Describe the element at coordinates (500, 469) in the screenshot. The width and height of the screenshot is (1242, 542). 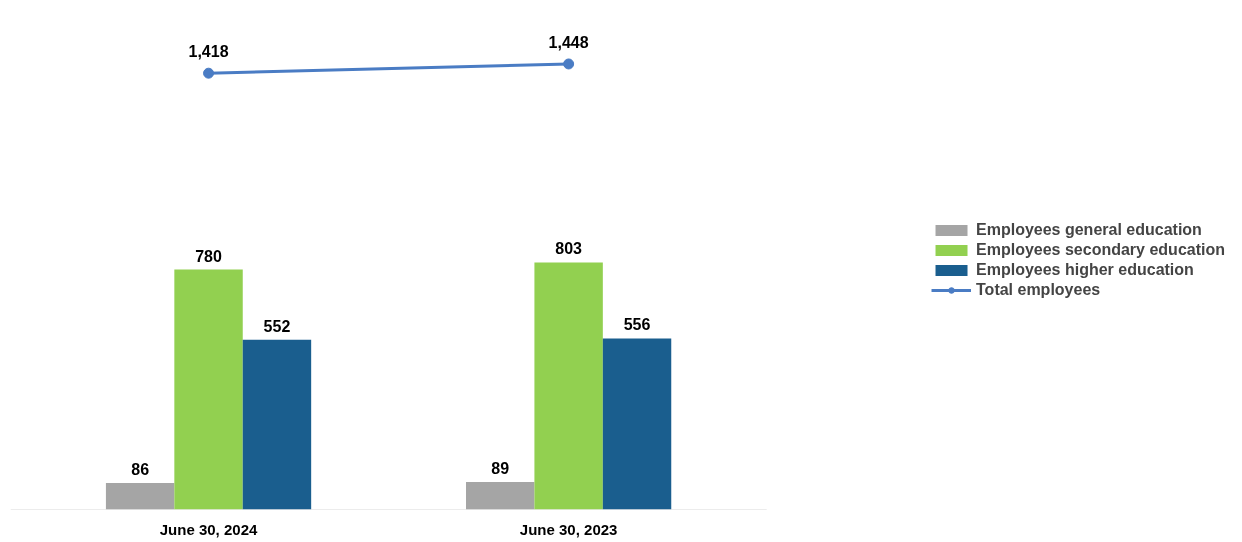
I see `data-label: 89` at that location.